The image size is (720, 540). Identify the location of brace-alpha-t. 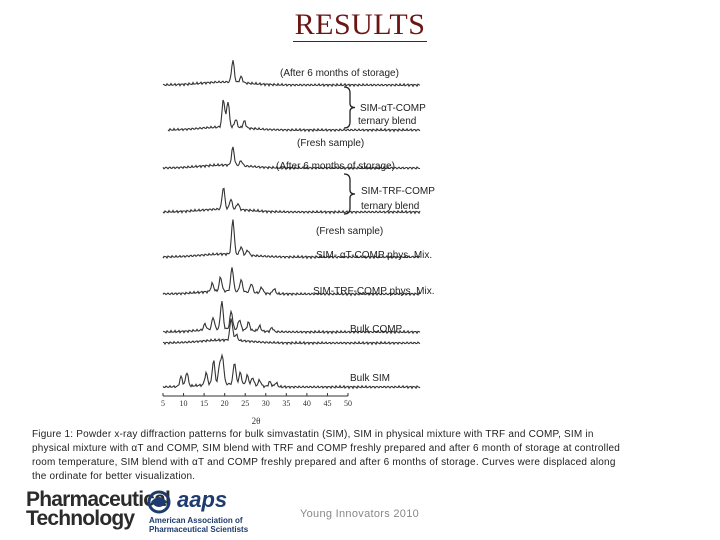
(349, 107).